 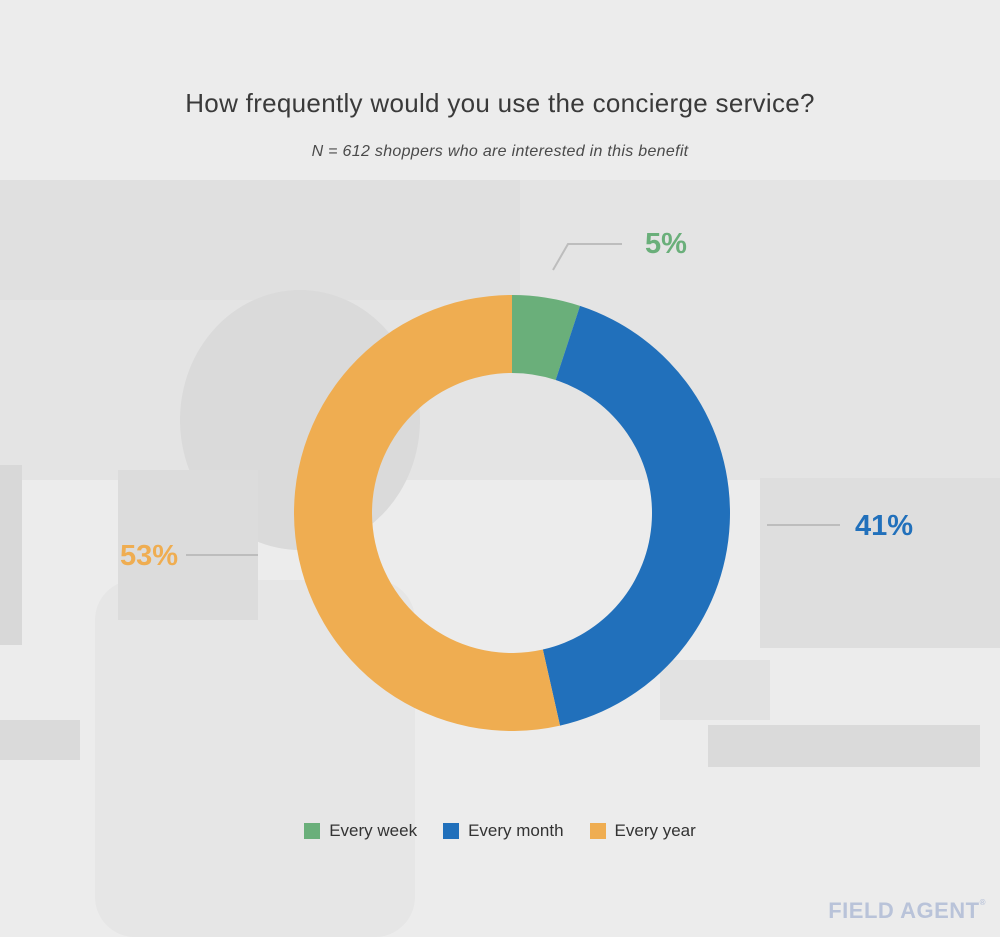 I want to click on legend-label: Every month, so click(x=516, y=830).